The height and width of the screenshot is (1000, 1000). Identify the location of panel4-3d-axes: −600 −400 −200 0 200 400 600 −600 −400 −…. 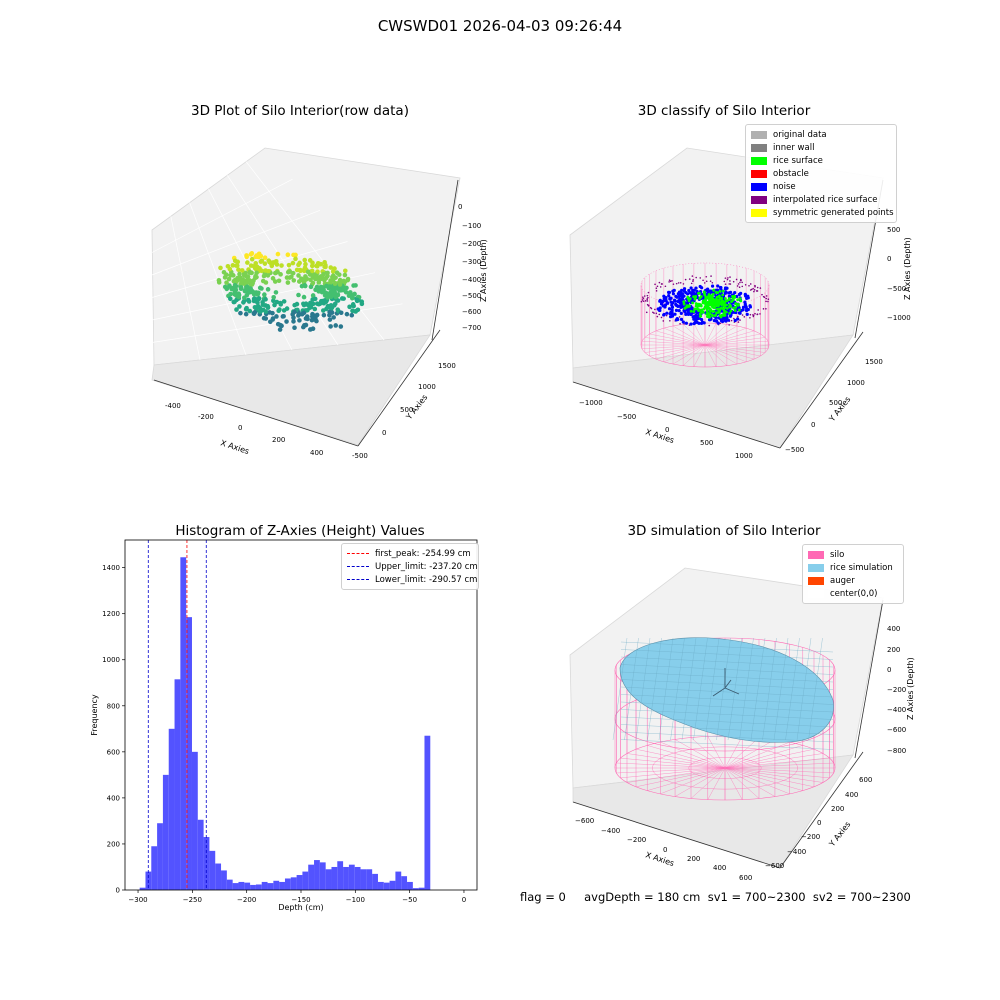
(742, 724).